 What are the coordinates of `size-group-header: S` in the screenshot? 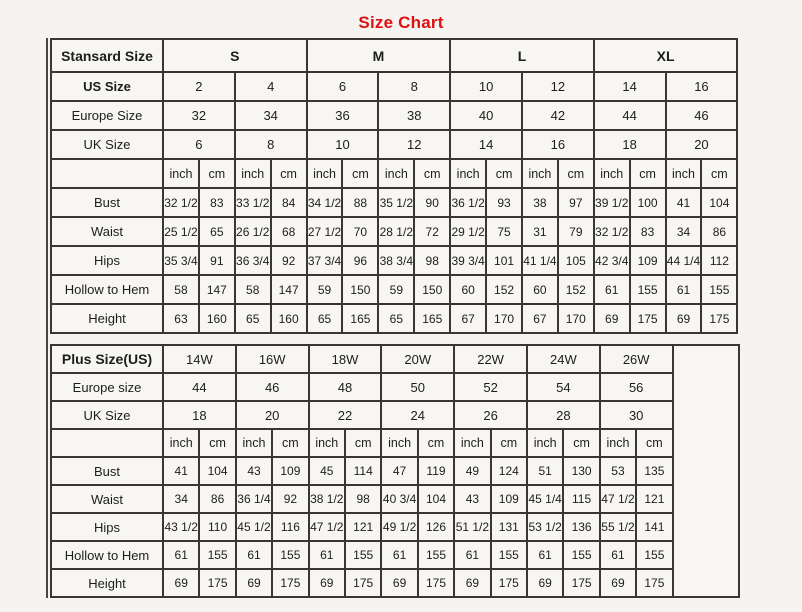 It's located at (235, 55).